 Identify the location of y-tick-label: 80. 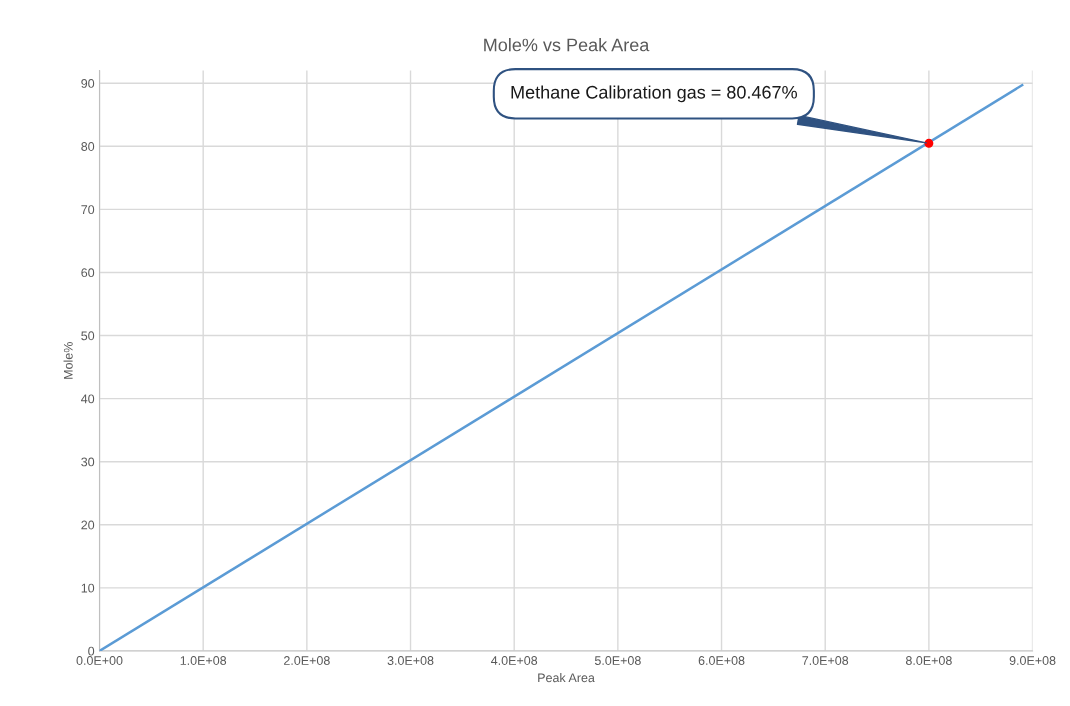
(88, 146).